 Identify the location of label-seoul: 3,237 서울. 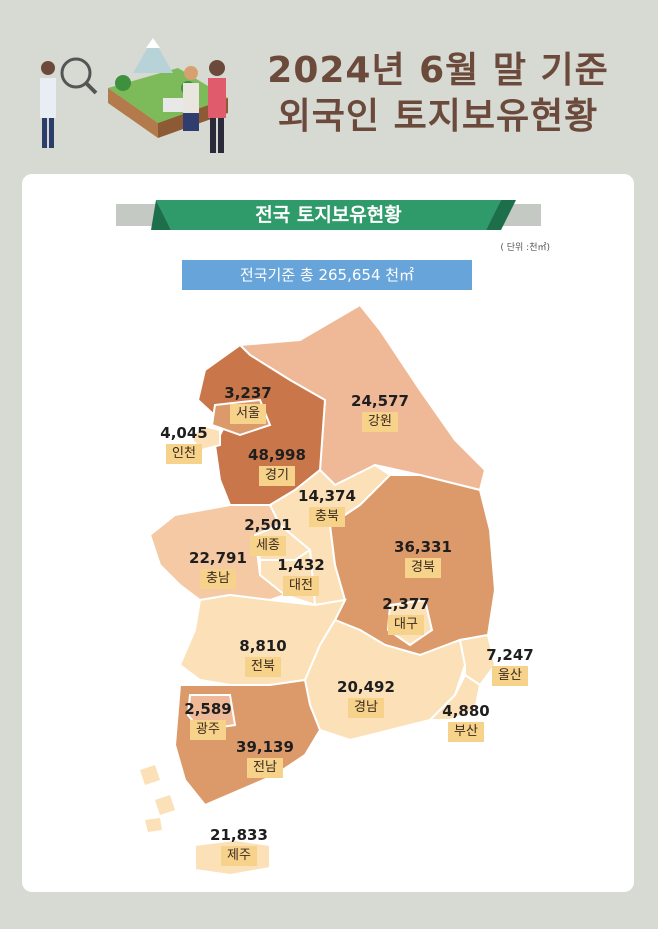
(248, 404).